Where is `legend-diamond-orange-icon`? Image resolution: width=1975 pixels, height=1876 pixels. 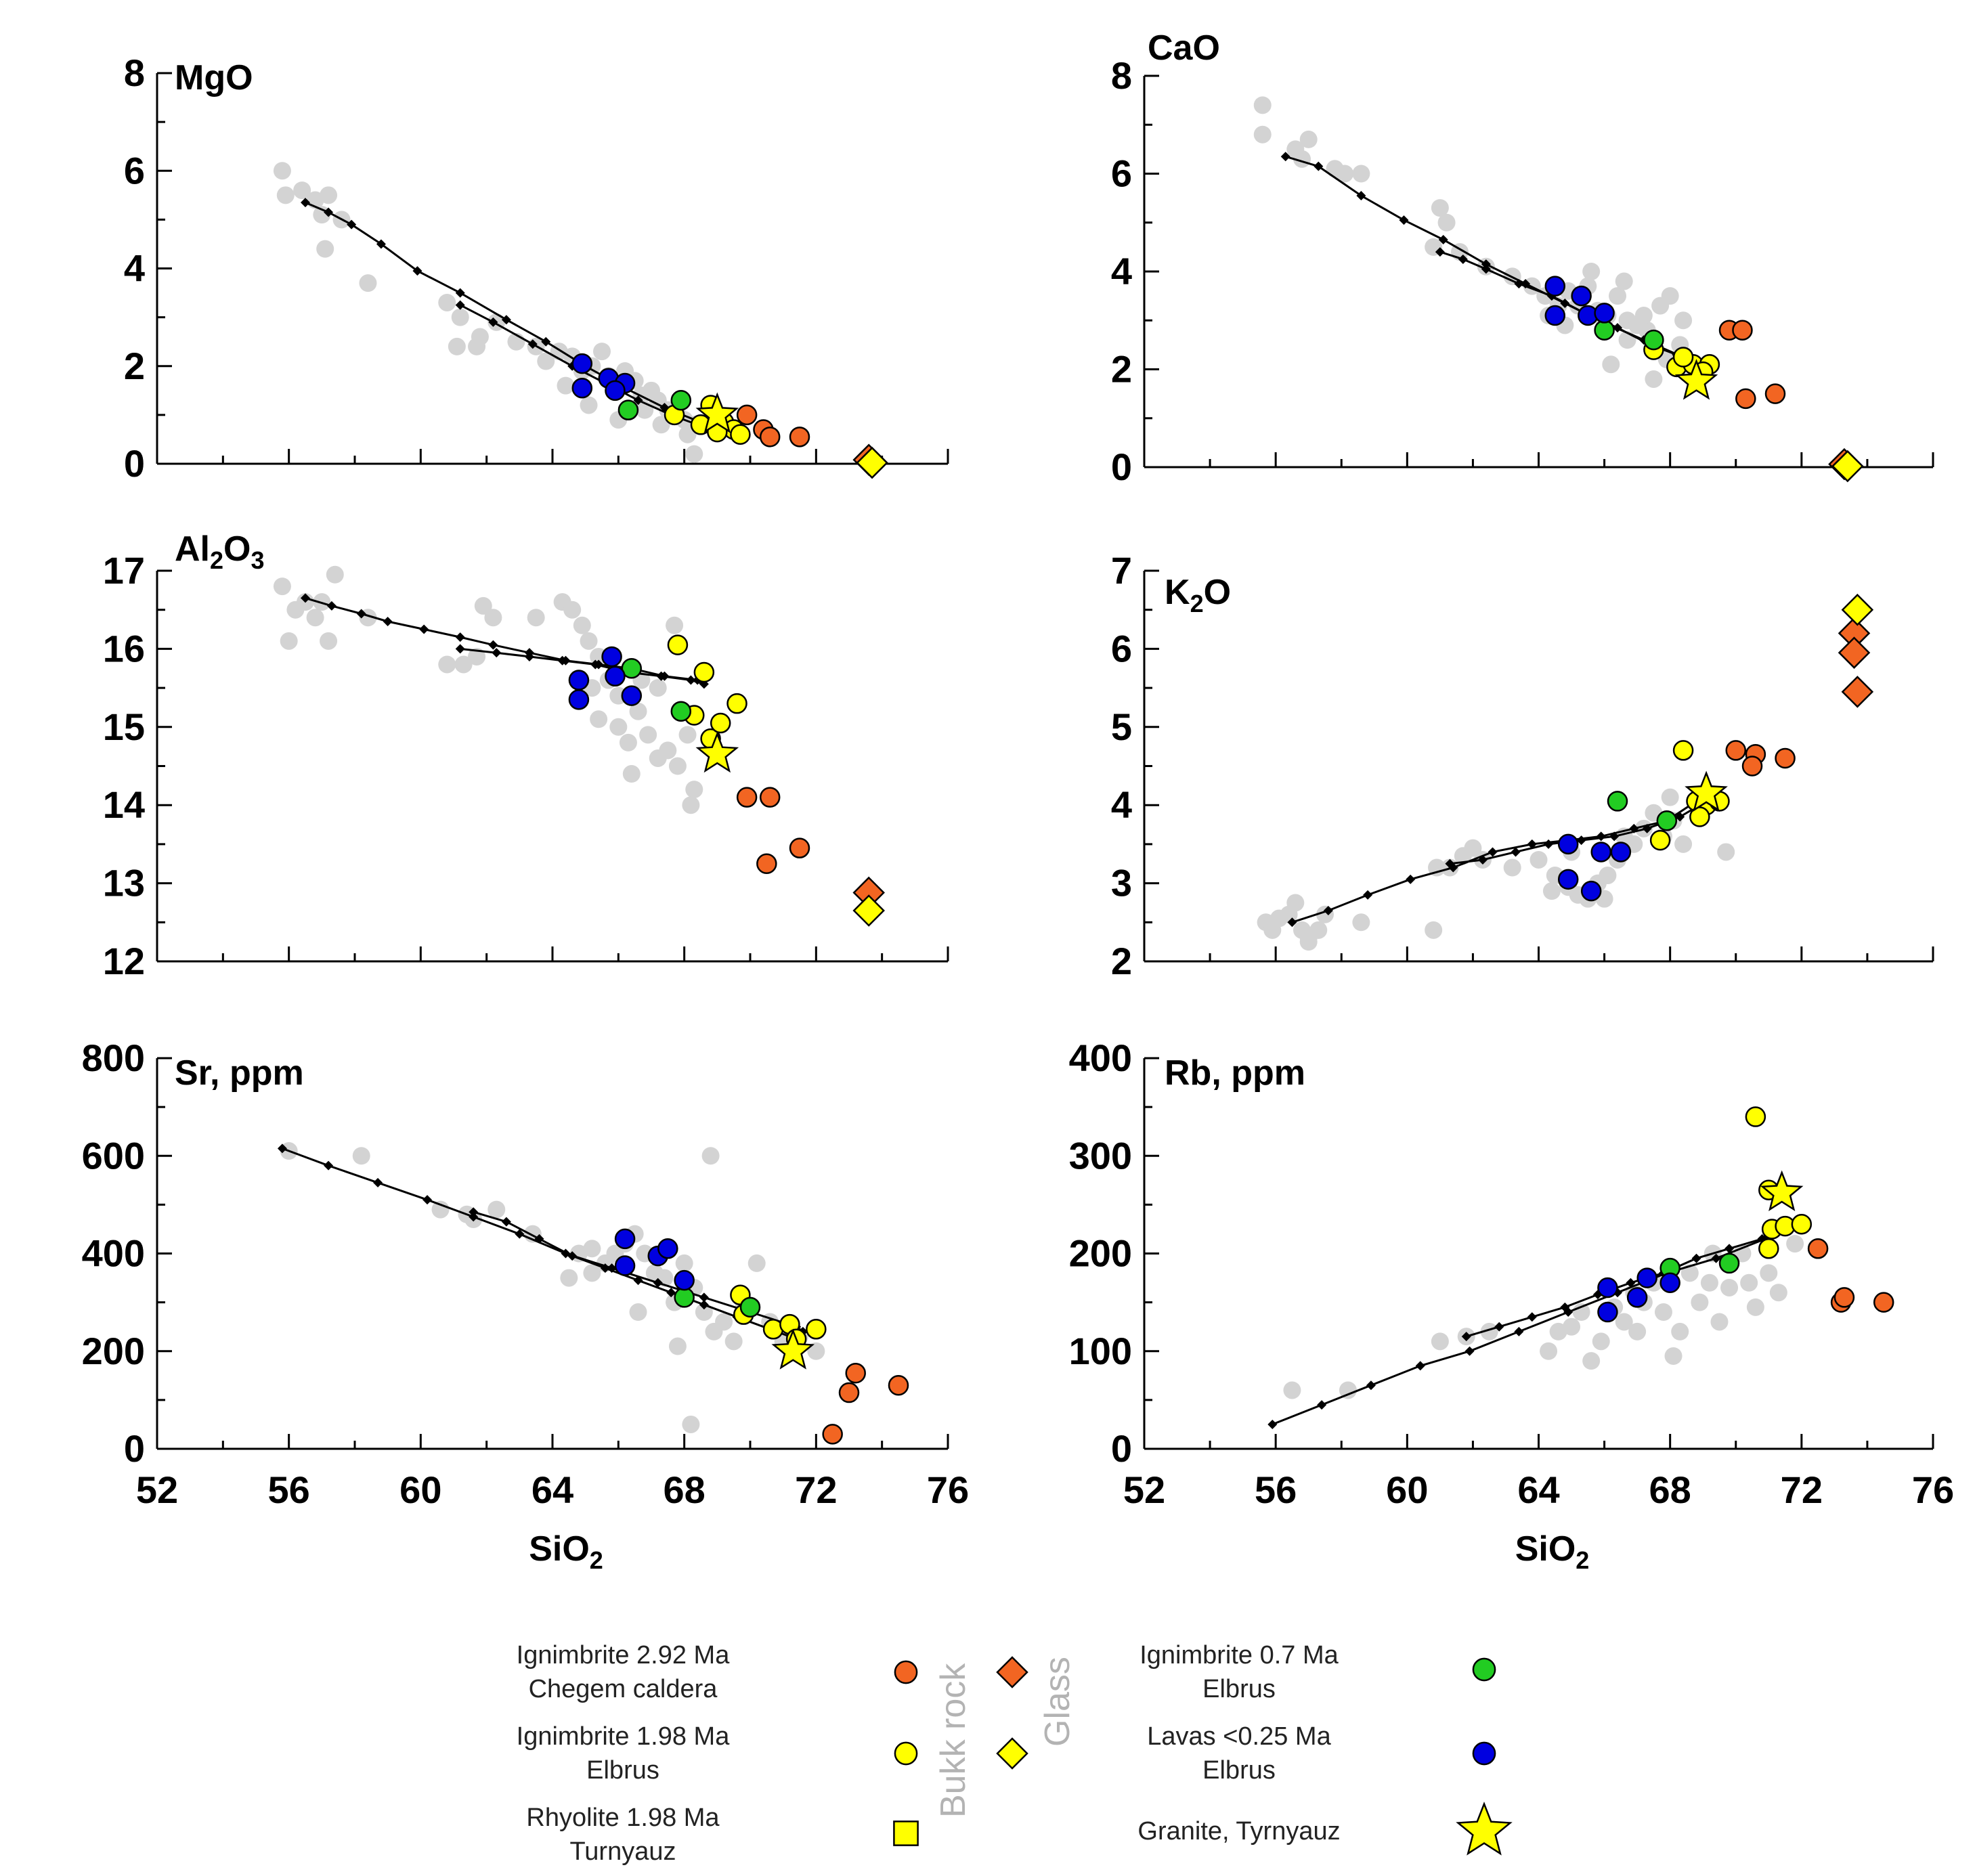
legend-diamond-orange-icon is located at coordinates (1012, 1672).